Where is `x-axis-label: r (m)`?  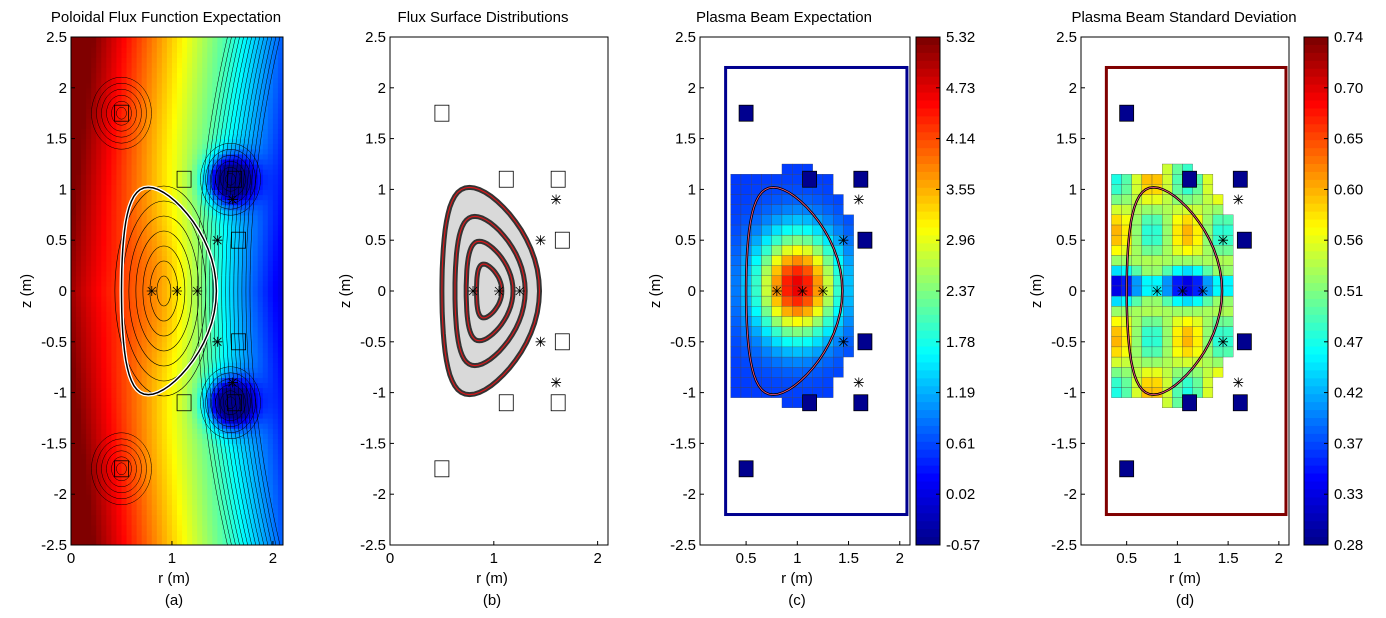 x-axis-label: r (m) is located at coordinates (797, 578).